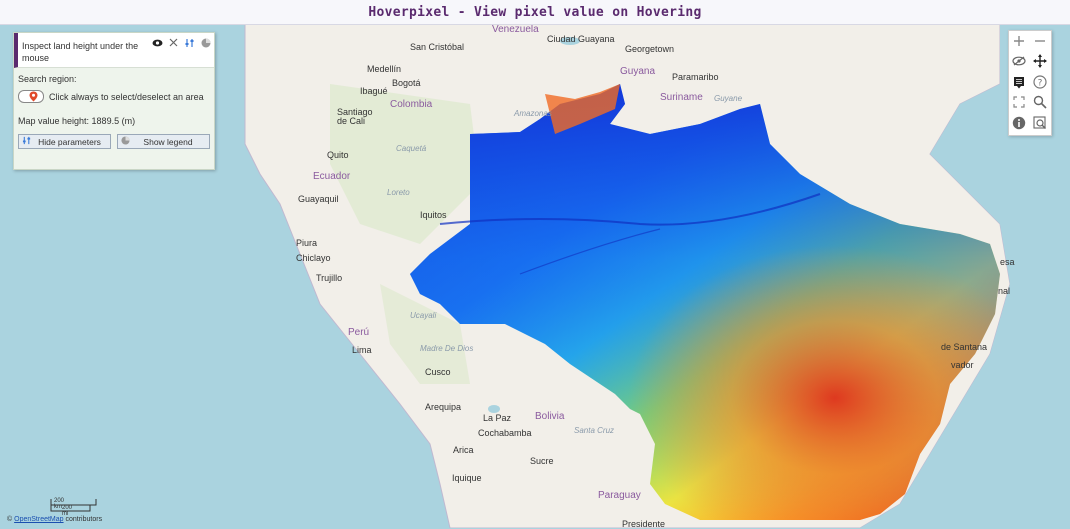  Describe the element at coordinates (423, 315) in the screenshot. I see `map-label-ucayali: Ucayali` at that location.